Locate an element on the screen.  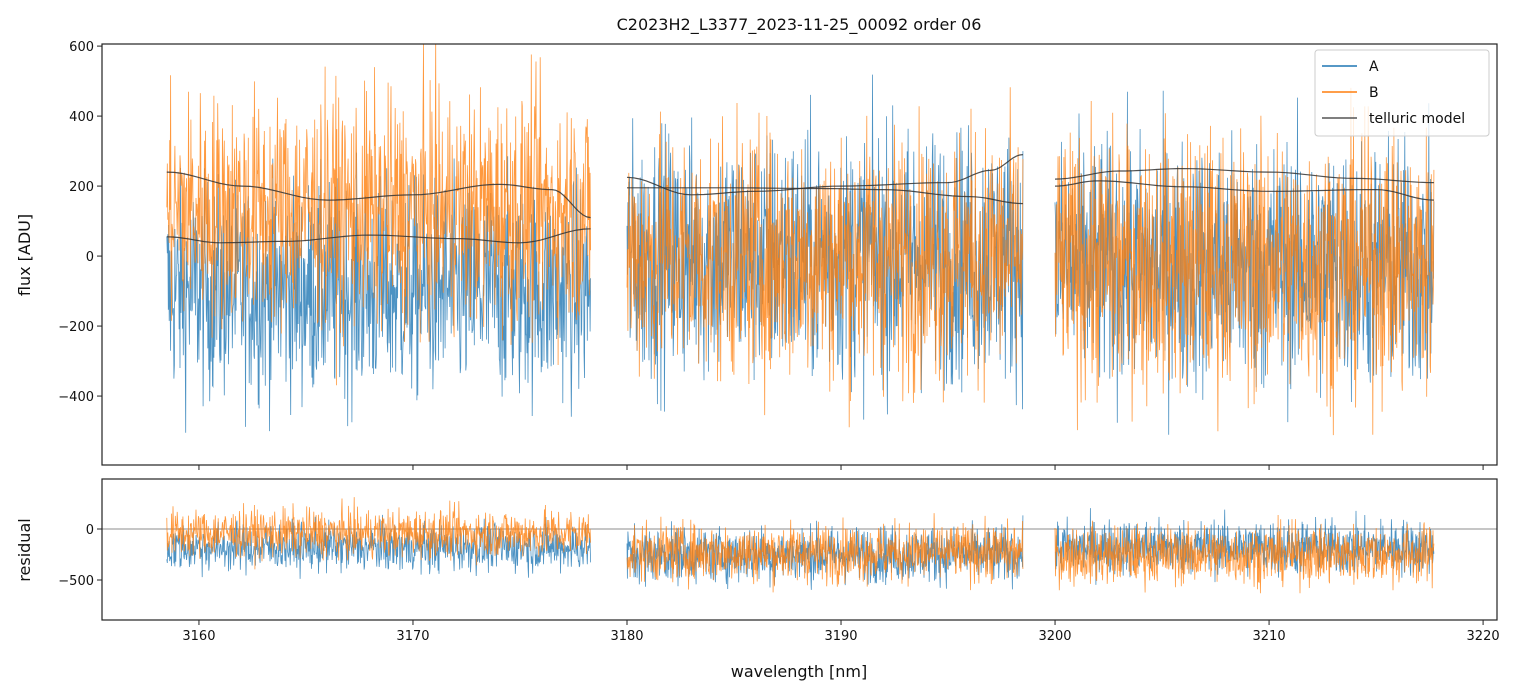
x-tick-label: 3220 is located at coordinates (1483, 636).